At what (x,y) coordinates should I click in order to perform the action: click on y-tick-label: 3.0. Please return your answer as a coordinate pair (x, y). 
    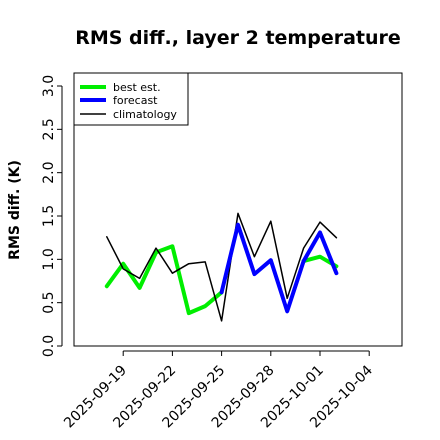
    Looking at the image, I should click on (49, 86).